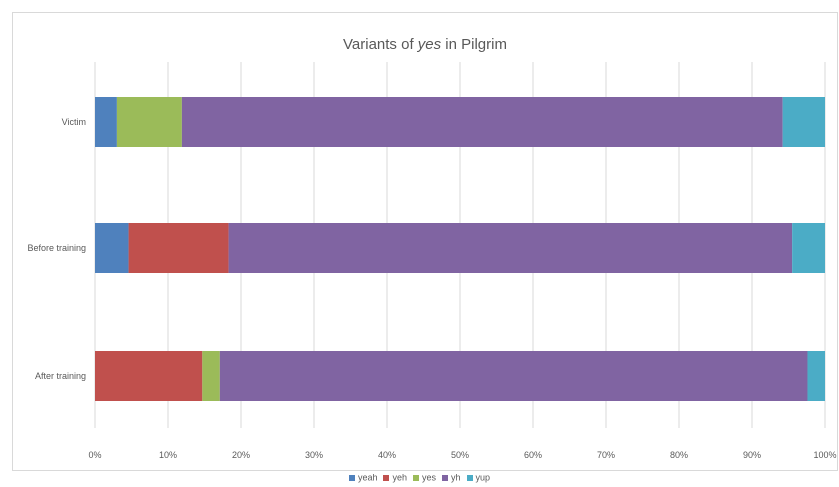  Describe the element at coordinates (824, 455) in the screenshot. I see `x-tick-label: 100%` at that location.